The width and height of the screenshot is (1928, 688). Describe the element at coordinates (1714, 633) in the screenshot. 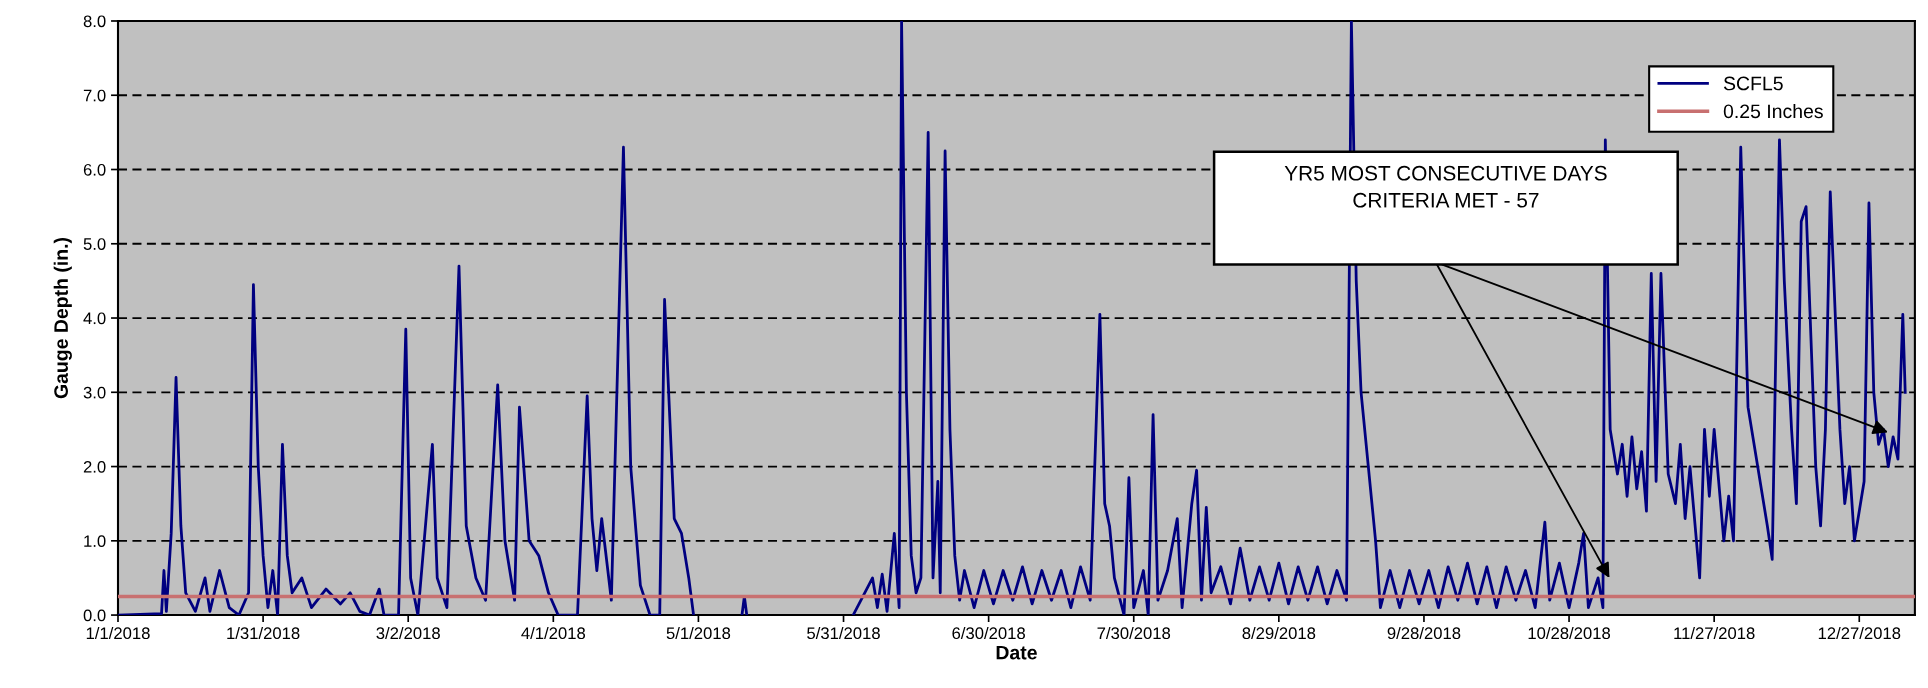

I see `x-tick-label: 11/27/2018` at that location.